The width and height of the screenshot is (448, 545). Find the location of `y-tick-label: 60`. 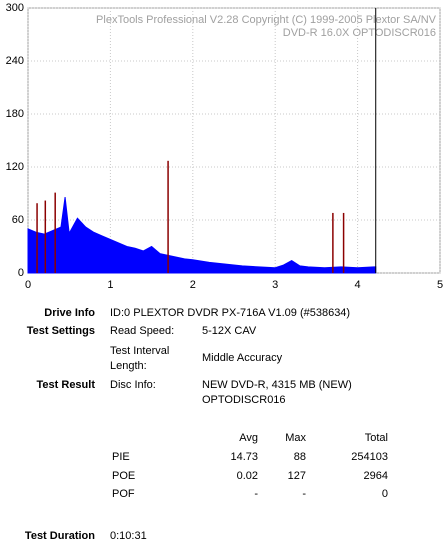

y-tick-label: 60 is located at coordinates (18, 220).